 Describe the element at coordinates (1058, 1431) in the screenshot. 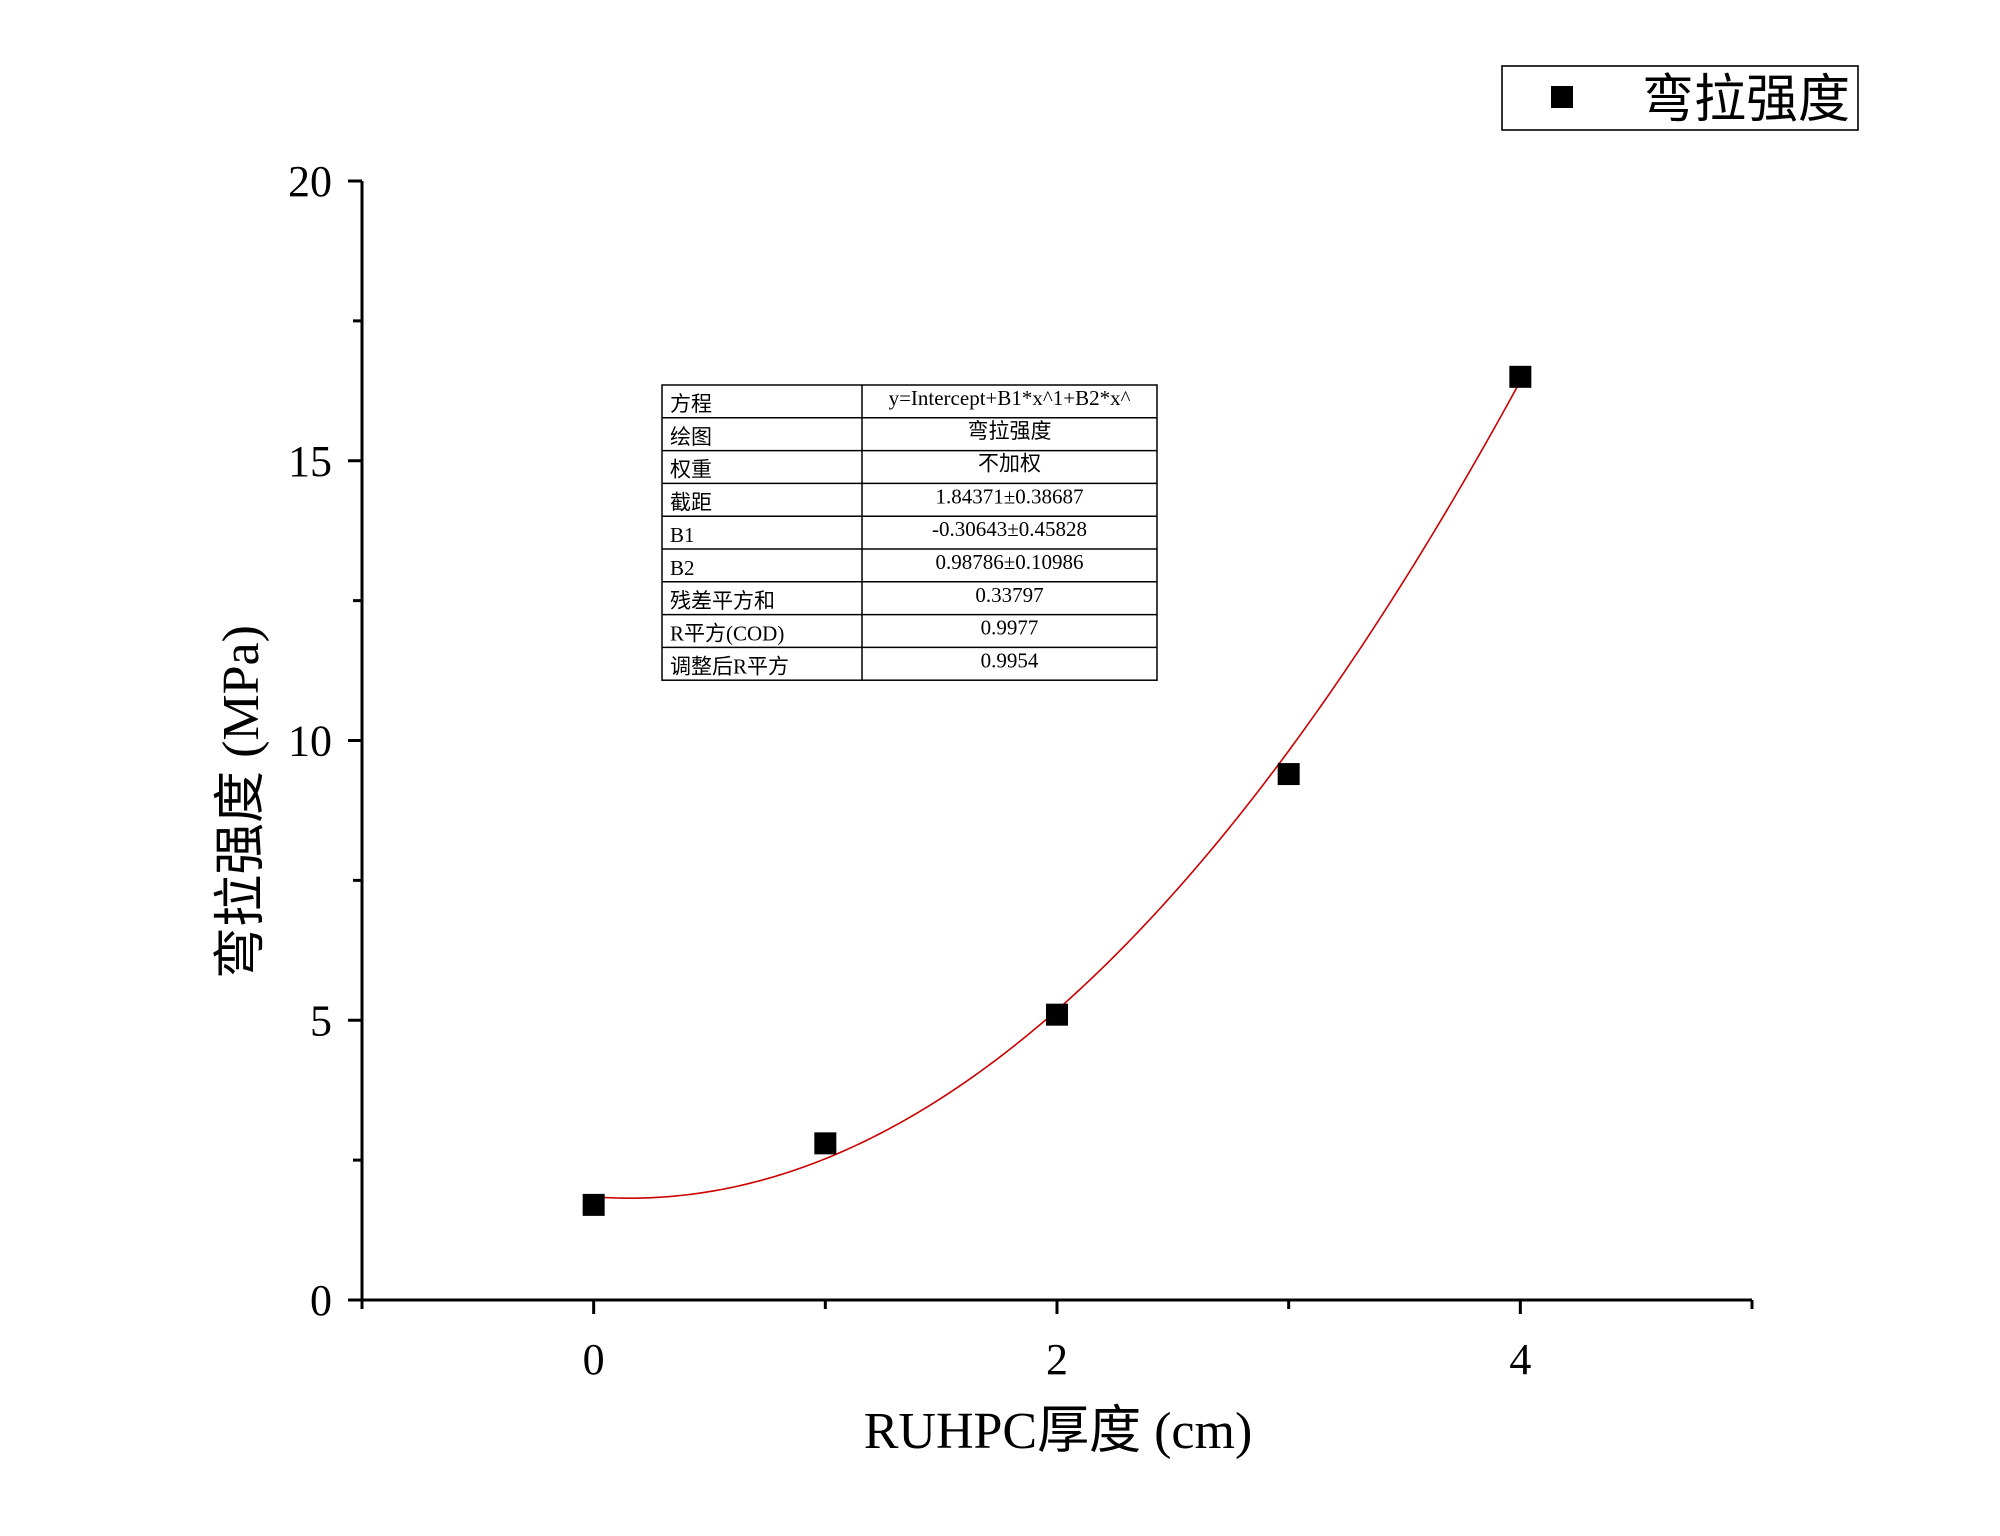

I see `x-axis-title: RUHPC厚度 (cm)` at that location.